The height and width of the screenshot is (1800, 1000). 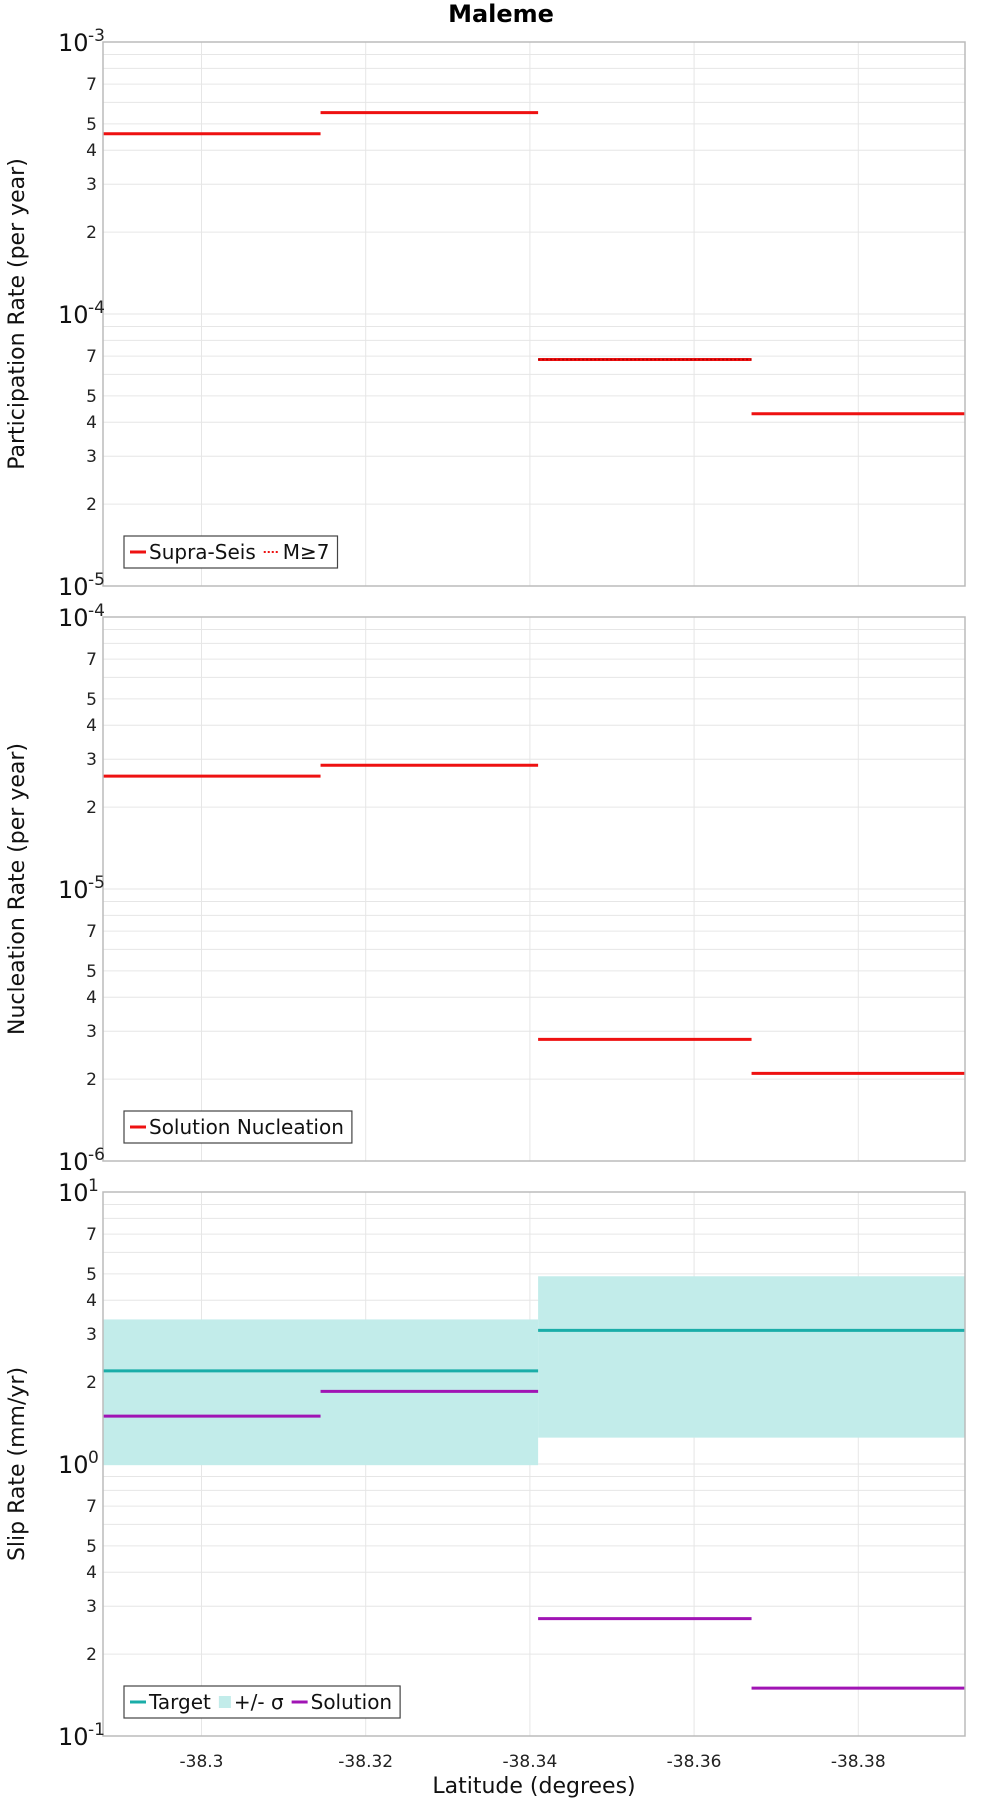 I want to click on y-axis-label: Nucleation Rate (per year), so click(x=17, y=889).